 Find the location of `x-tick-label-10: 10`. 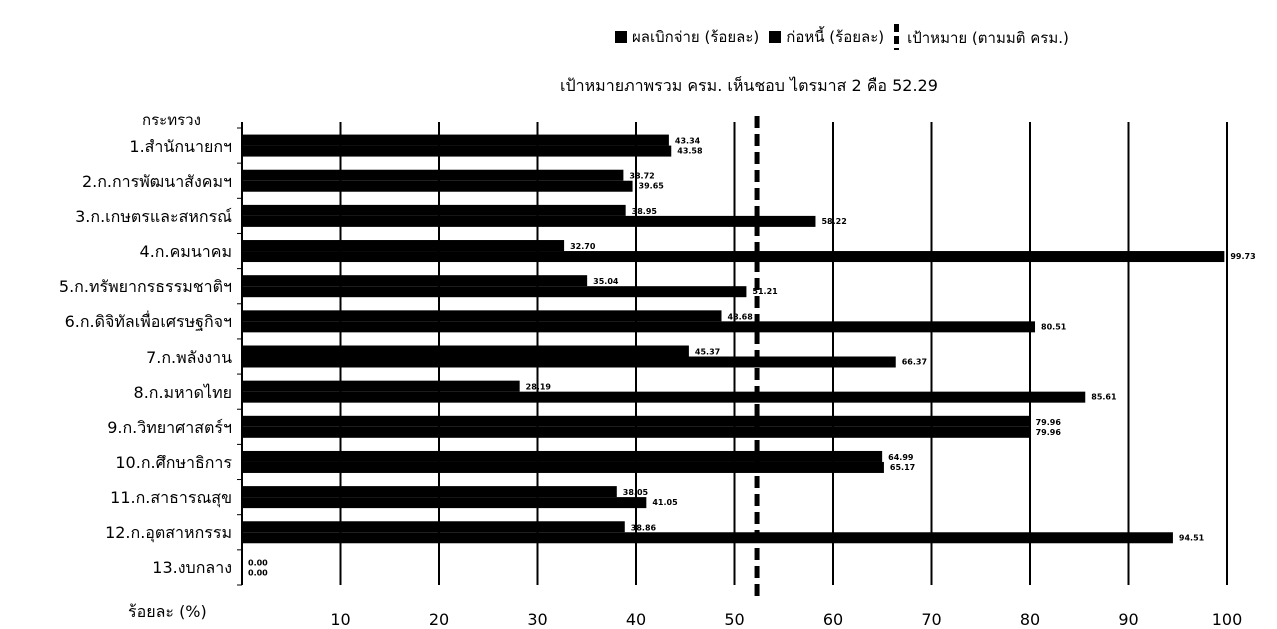

x-tick-label-10: 10 is located at coordinates (340, 619).